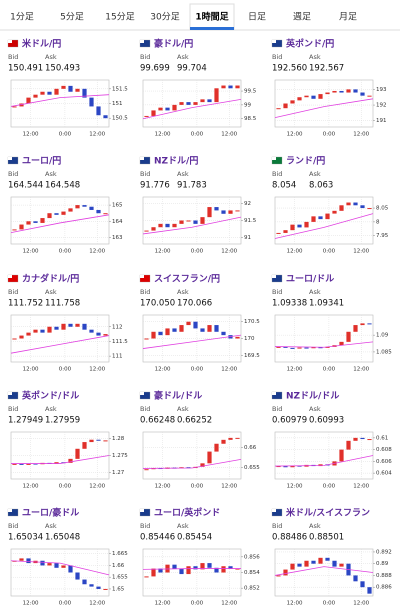  Describe the element at coordinates (41, 161) in the screenshot. I see `card-title: ユーロ/円` at that location.